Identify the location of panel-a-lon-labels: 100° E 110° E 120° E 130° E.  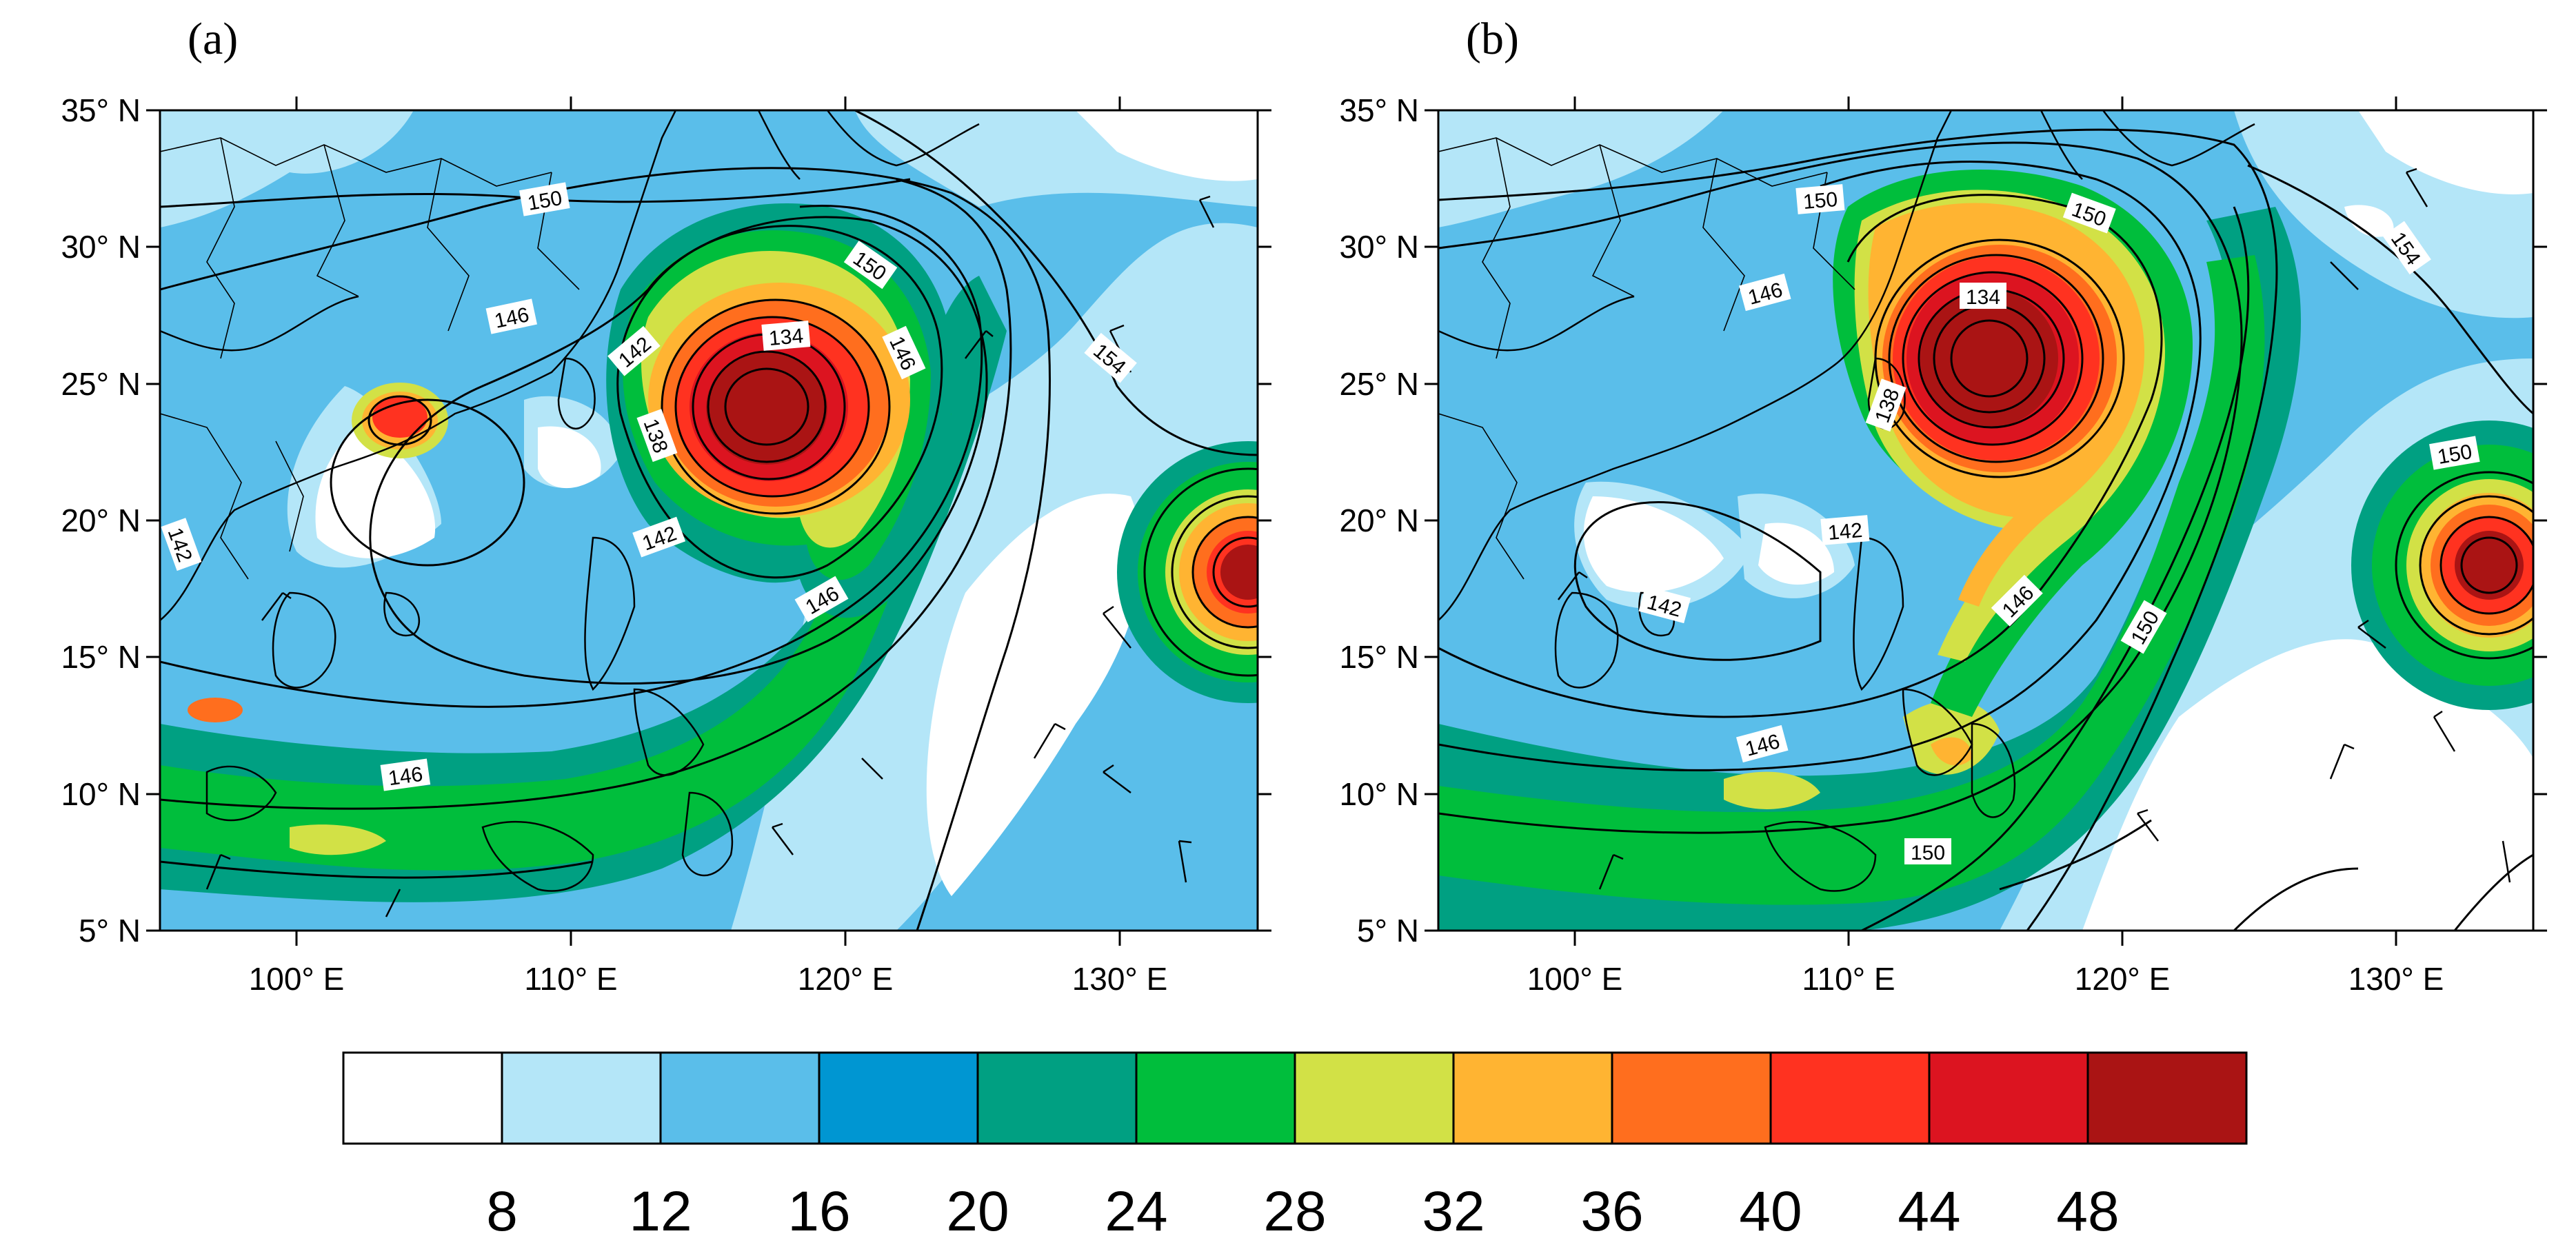
(708, 979).